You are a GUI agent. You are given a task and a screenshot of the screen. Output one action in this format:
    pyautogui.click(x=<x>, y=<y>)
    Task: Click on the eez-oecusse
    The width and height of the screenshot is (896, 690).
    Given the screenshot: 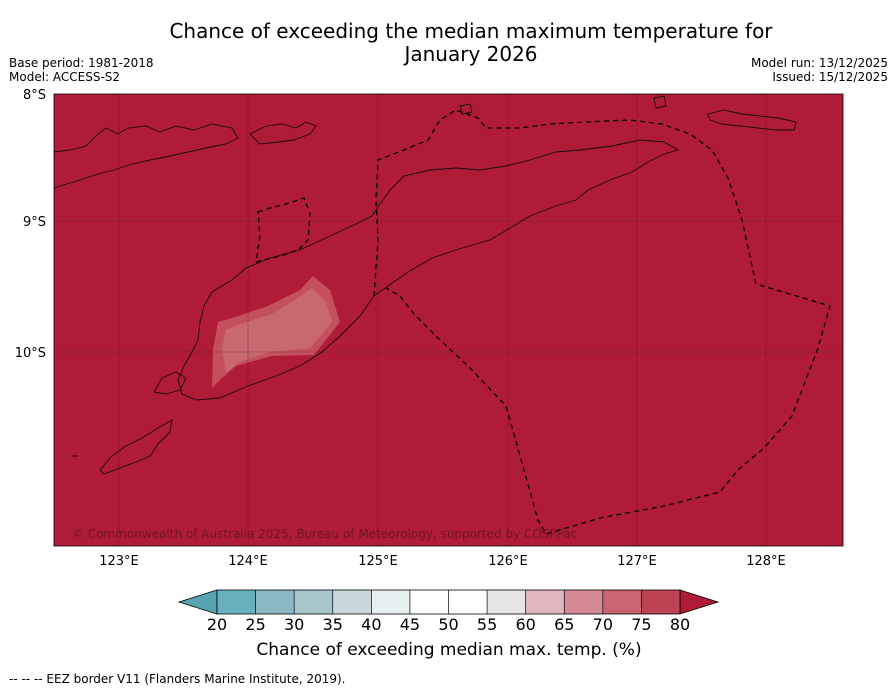 What is the action you would take?
    pyautogui.click(x=283, y=230)
    